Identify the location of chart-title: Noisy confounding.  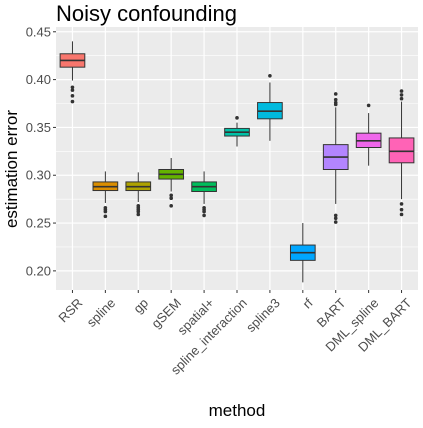
(146, 13).